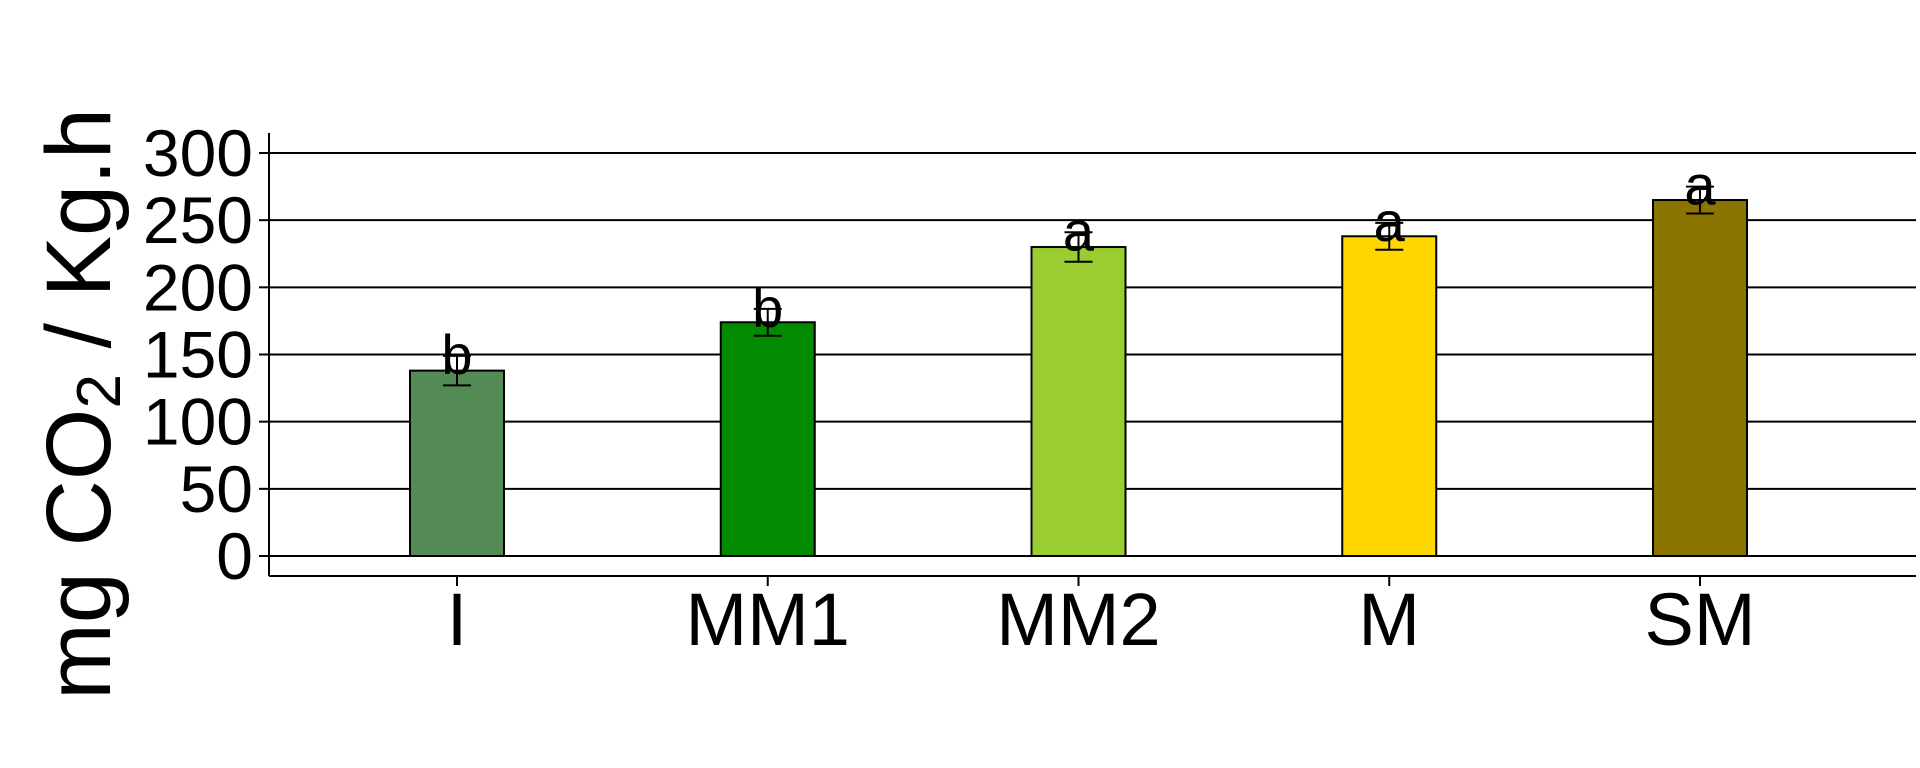  Describe the element at coordinates (1700, 378) in the screenshot. I see `bar-sm` at that location.